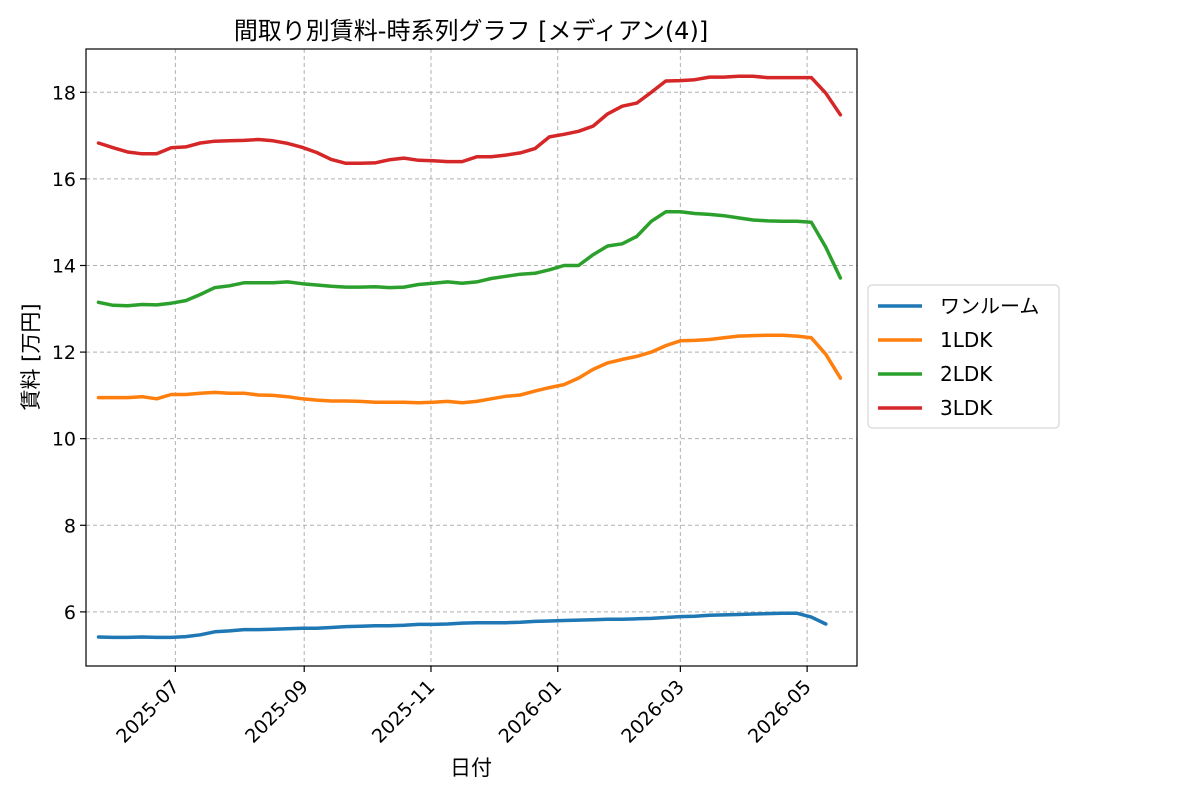 This screenshot has height=800, width=1200. Describe the element at coordinates (780, 712) in the screenshot. I see `x-tick-label: 2026-05` at that location.